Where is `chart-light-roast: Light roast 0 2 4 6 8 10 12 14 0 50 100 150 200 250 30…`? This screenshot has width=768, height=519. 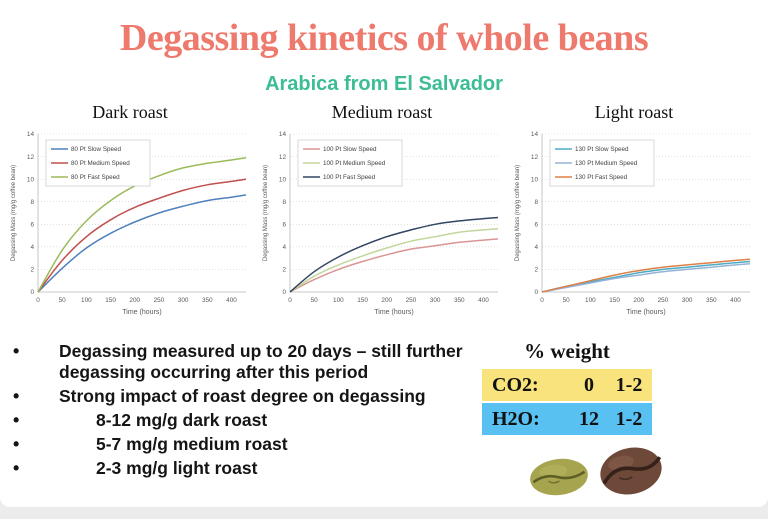
chart-light-roast: Light roast 0 2 4 6 8 10 12 14 0 50 100 150 200 250 30… is located at coordinates (634, 215).